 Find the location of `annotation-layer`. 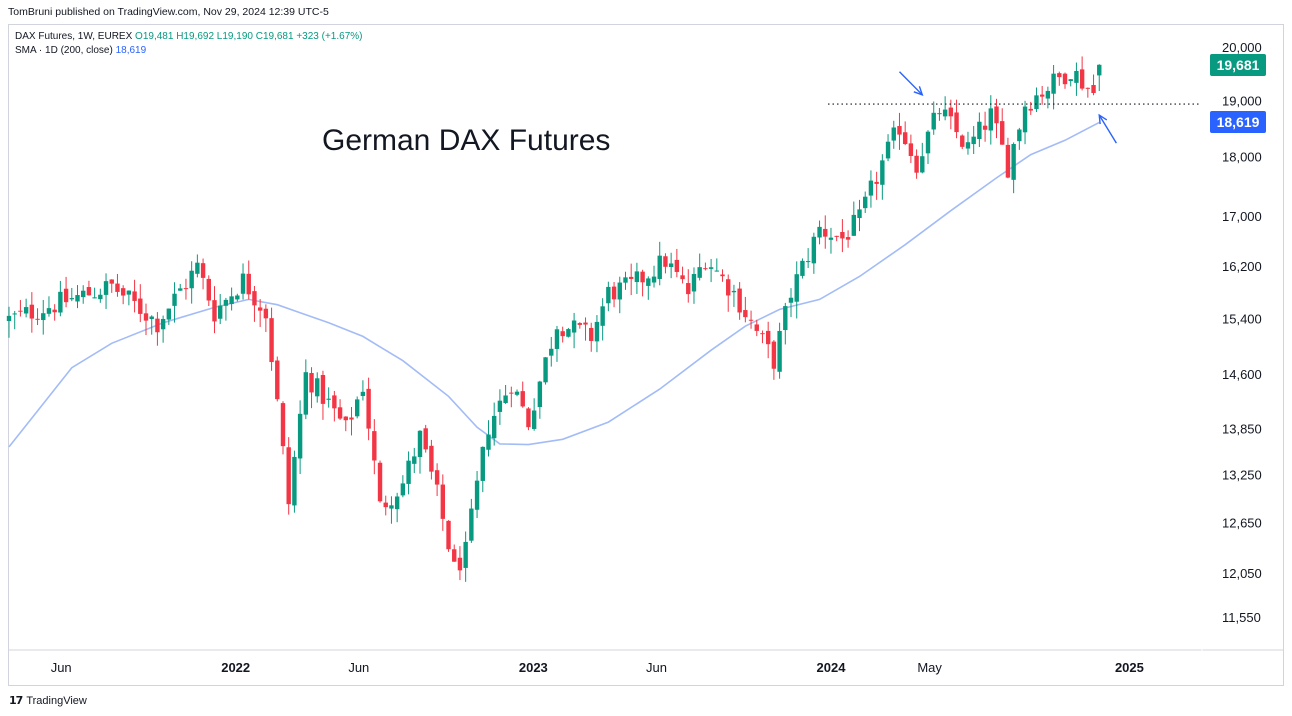

annotation-layer is located at coordinates (1014, 107).